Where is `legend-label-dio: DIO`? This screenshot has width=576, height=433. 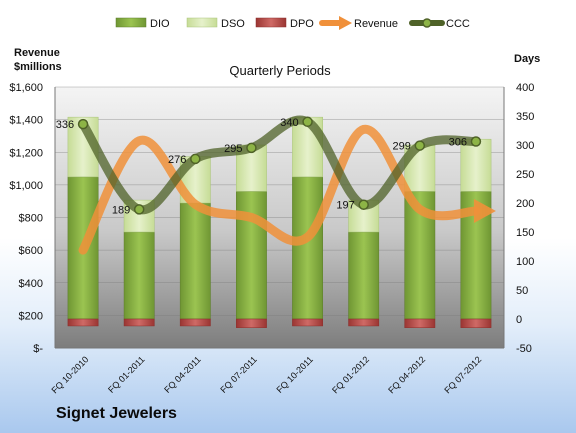
legend-label-dio: DIO is located at coordinates (160, 24).